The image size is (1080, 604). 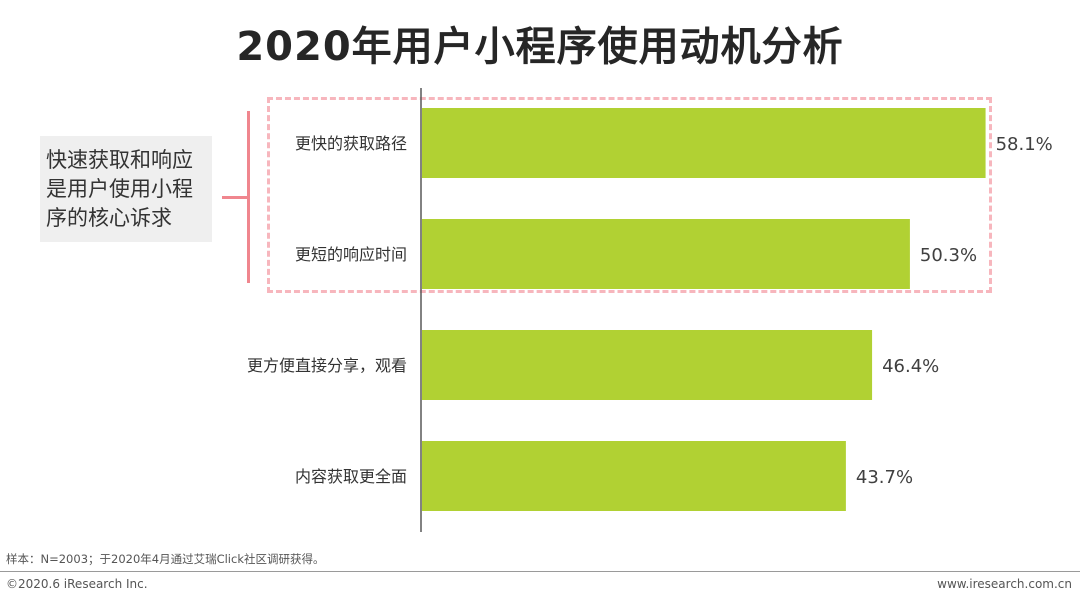 I want to click on value-label: 43.7%, so click(x=884, y=477).